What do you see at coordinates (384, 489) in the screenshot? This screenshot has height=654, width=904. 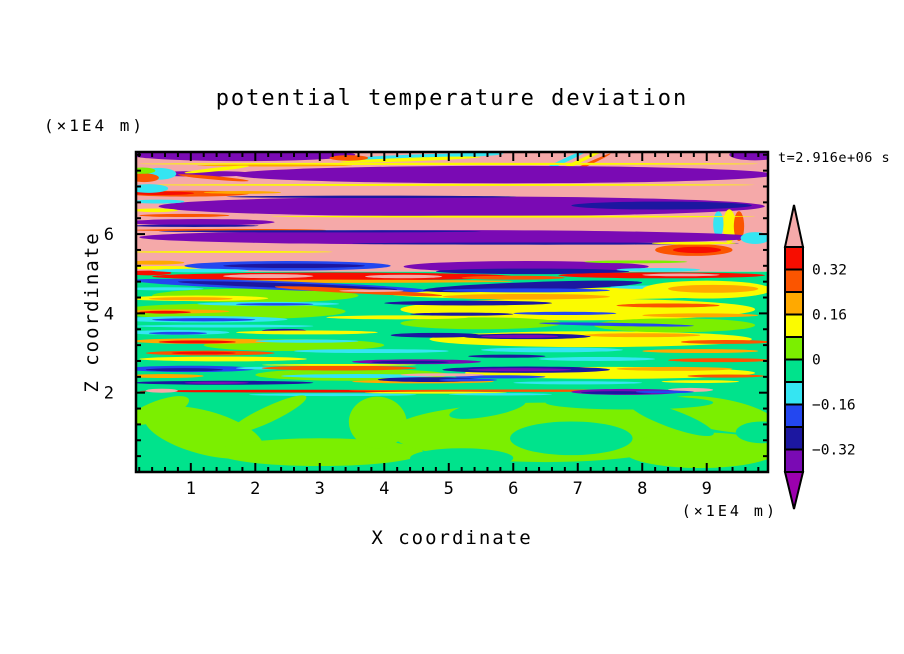 I see `x-tick-label: 4` at bounding box center [384, 489].